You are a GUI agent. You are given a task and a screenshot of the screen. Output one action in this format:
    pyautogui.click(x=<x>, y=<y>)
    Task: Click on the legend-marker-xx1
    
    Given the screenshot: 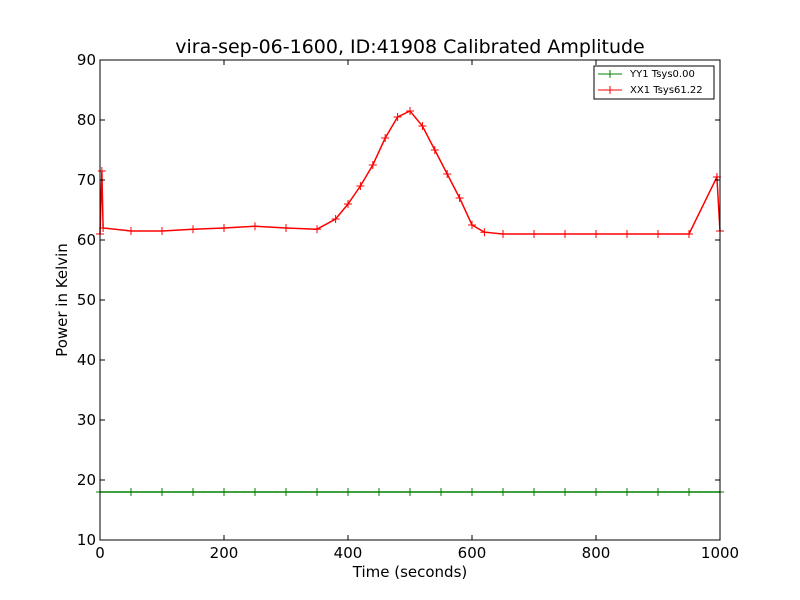 What is the action you would take?
    pyautogui.click(x=610, y=90)
    